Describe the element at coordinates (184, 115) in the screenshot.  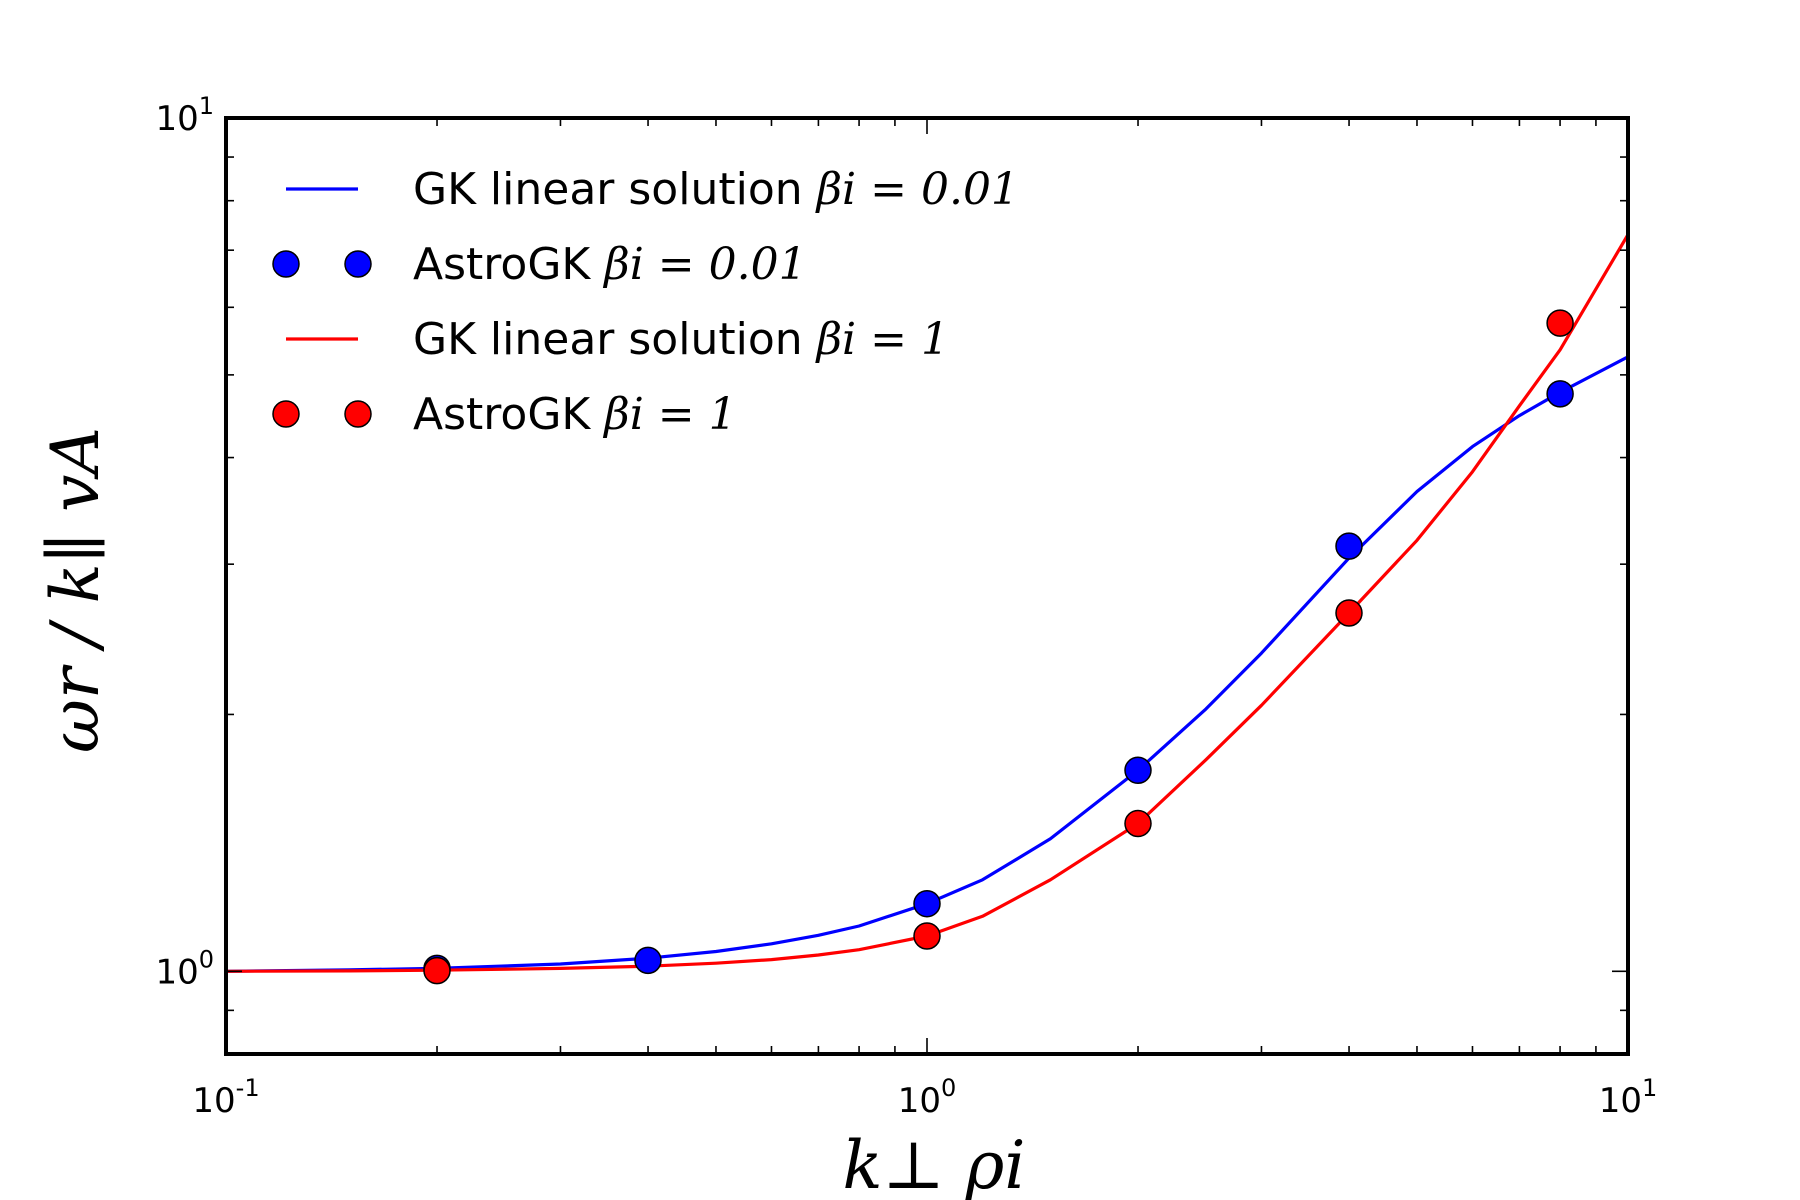
I see `y-tick-label: 10¹` at that location.